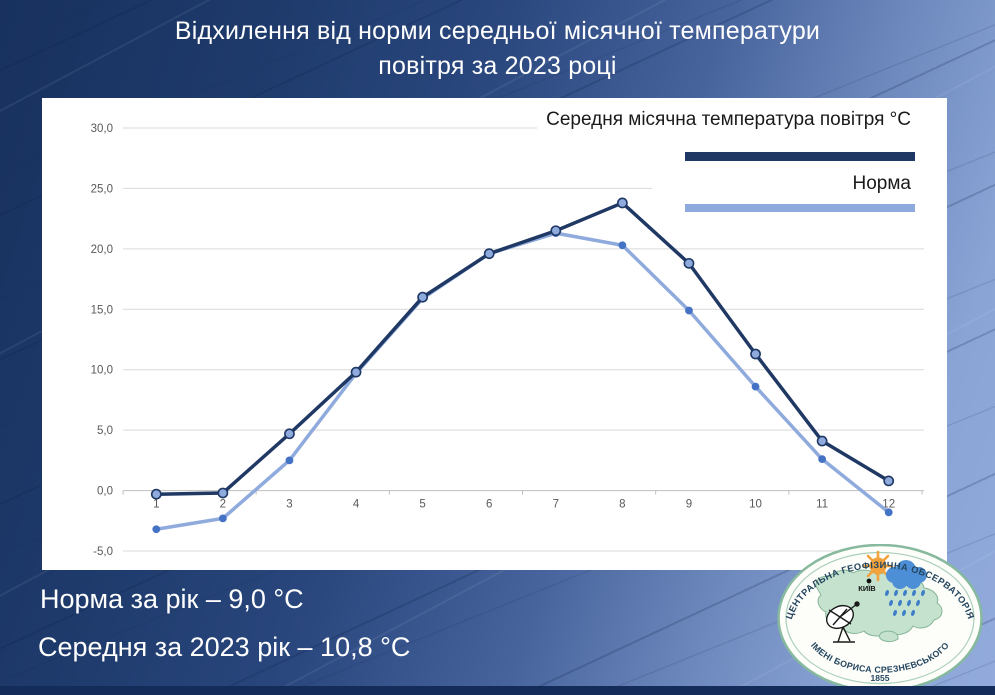 Image resolution: width=995 pixels, height=695 pixels. I want to click on x-tick-label: 11, so click(822, 505).